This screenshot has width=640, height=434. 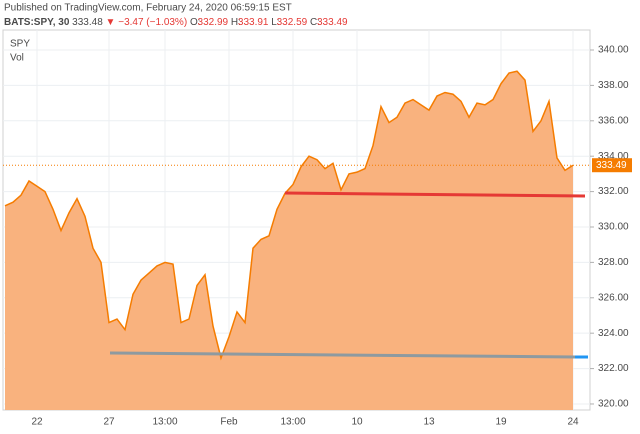 I want to click on low: 332.59, so click(x=292, y=22).